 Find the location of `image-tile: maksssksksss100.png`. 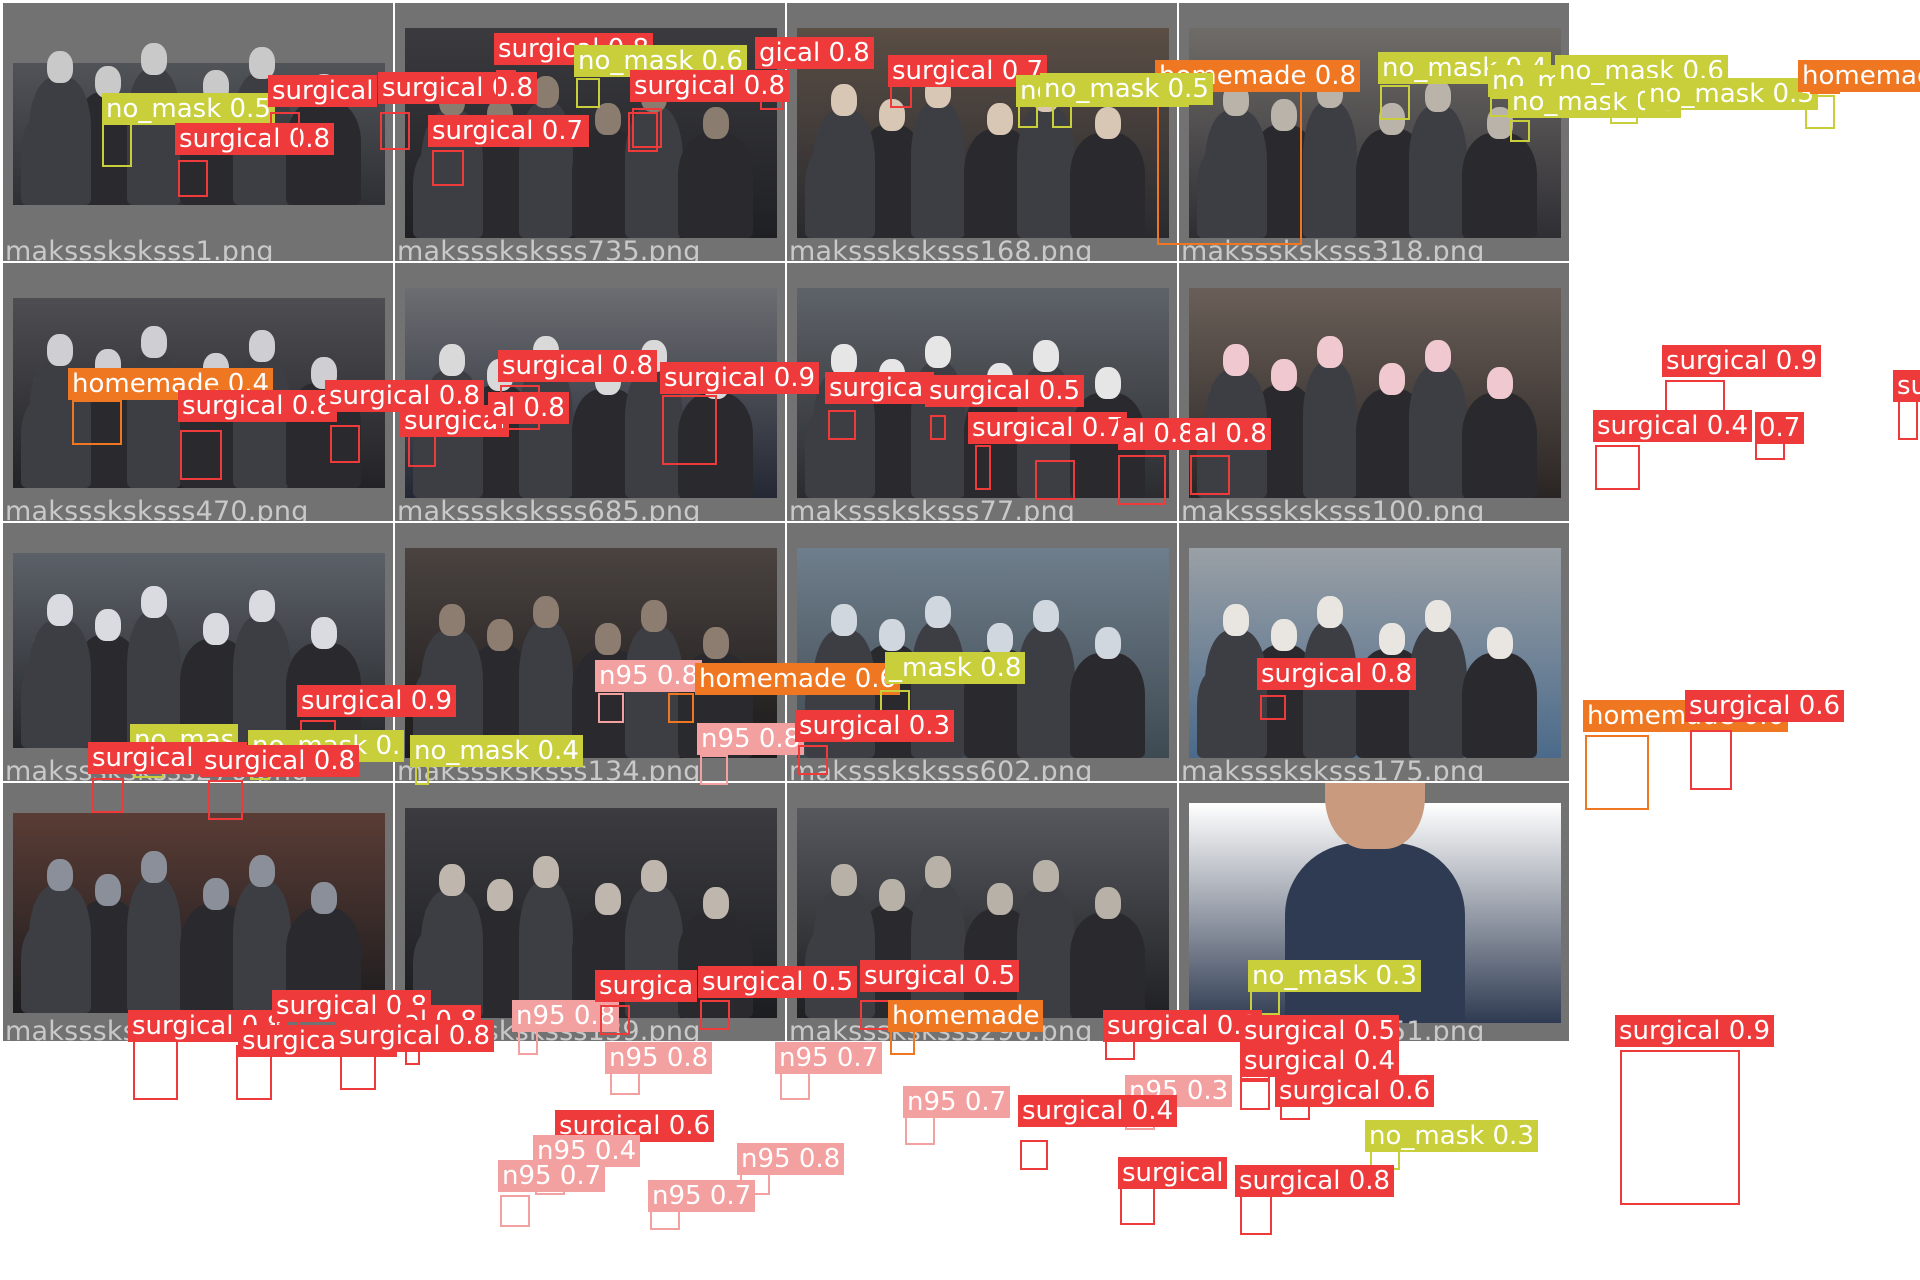

image-tile: maksssksksss100.png is located at coordinates (1374, 392).